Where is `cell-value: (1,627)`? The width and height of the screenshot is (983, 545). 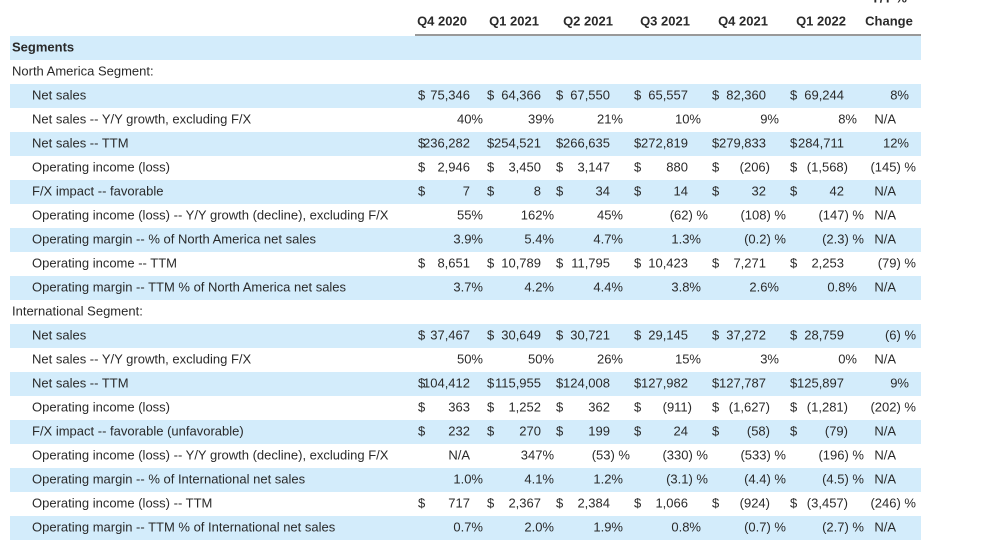
cell-value: (1,627) is located at coordinates (749, 406).